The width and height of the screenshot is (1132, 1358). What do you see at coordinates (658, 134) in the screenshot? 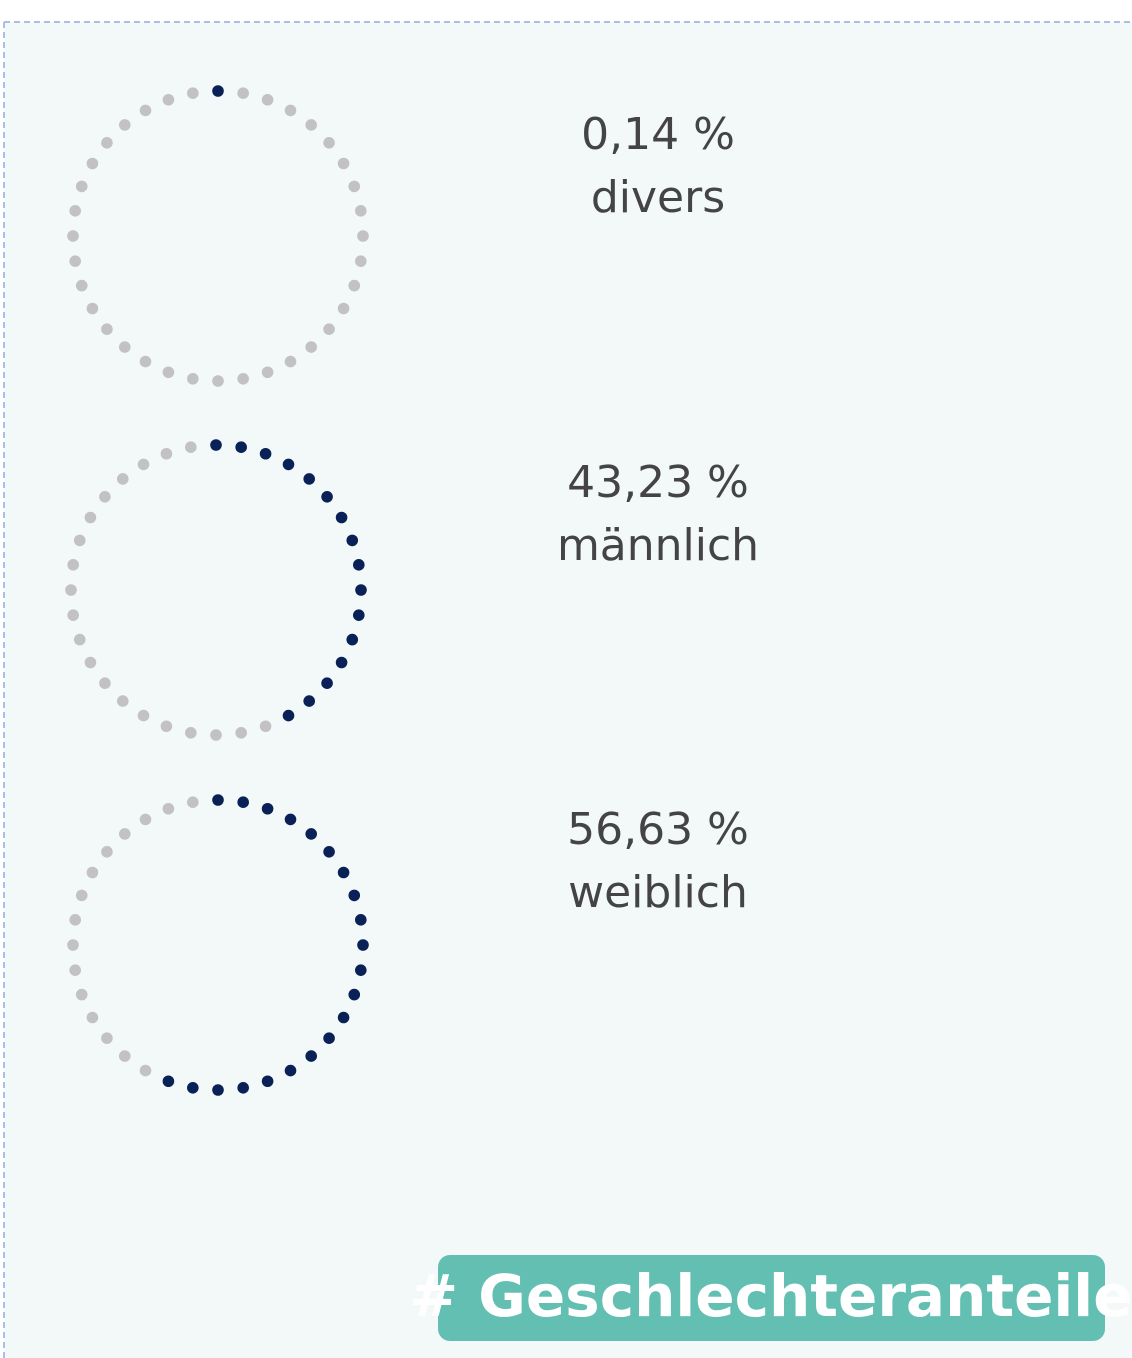
I see `value-label: 0,14 %` at bounding box center [658, 134].